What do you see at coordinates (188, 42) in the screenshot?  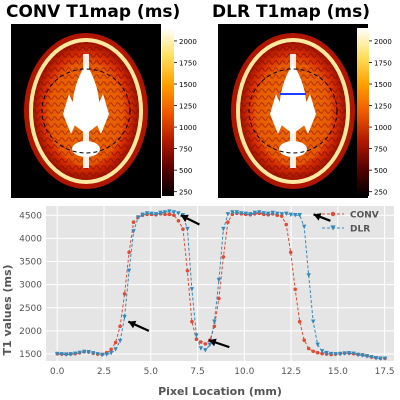 I see `colorbar-tick-label: 2000` at bounding box center [188, 42].